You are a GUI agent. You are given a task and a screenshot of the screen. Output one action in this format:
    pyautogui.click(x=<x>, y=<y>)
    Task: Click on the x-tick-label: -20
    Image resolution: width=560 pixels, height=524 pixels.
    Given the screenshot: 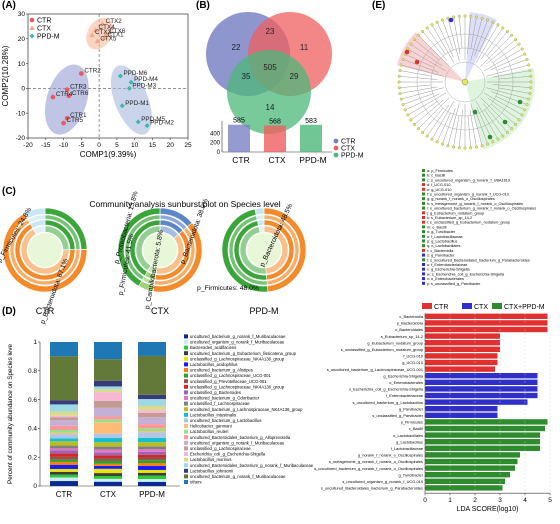 What is the action you would take?
    pyautogui.click(x=28, y=145)
    